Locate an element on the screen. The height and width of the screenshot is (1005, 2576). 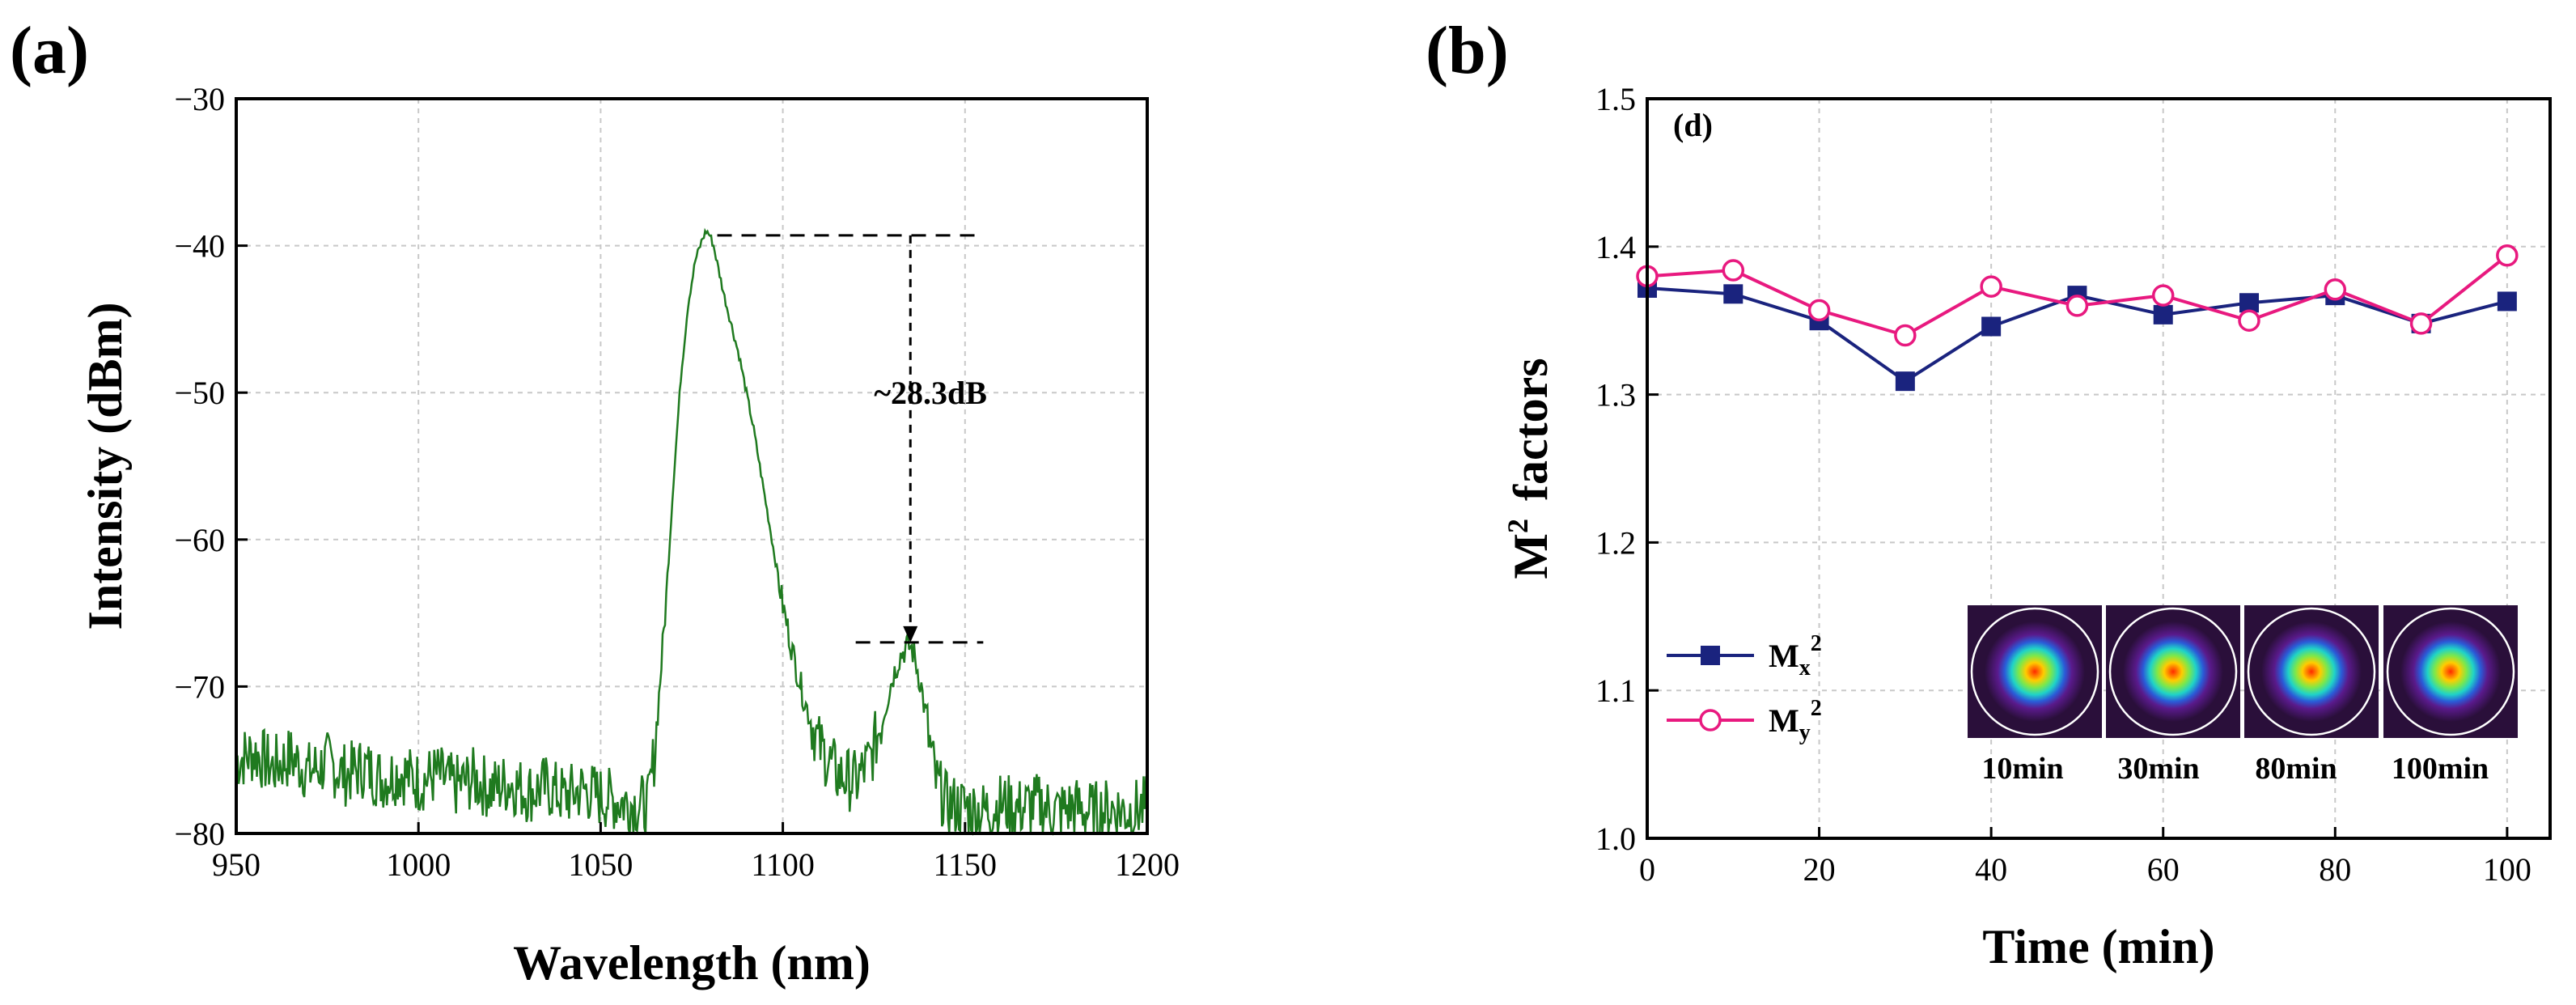
a-x-tick-label: 1200 is located at coordinates (1147, 865).